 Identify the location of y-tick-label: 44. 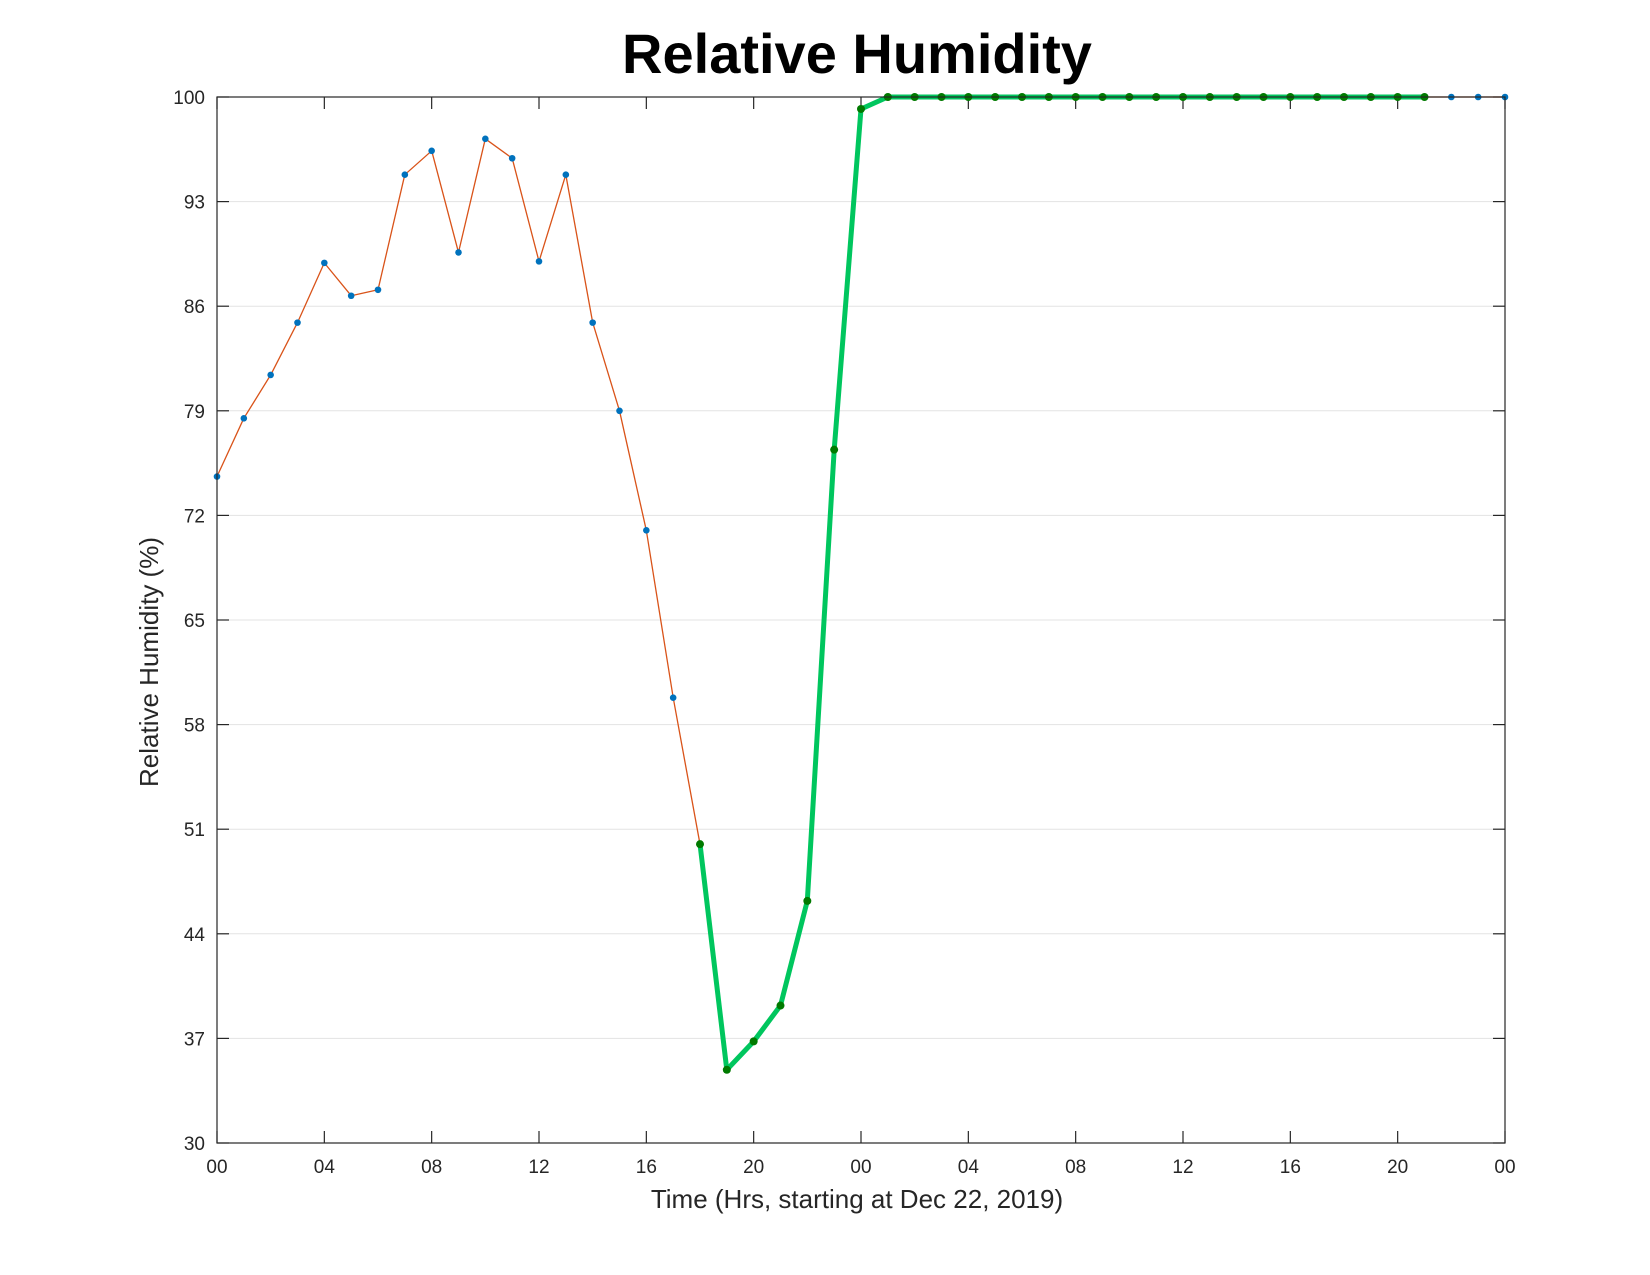
(195, 935).